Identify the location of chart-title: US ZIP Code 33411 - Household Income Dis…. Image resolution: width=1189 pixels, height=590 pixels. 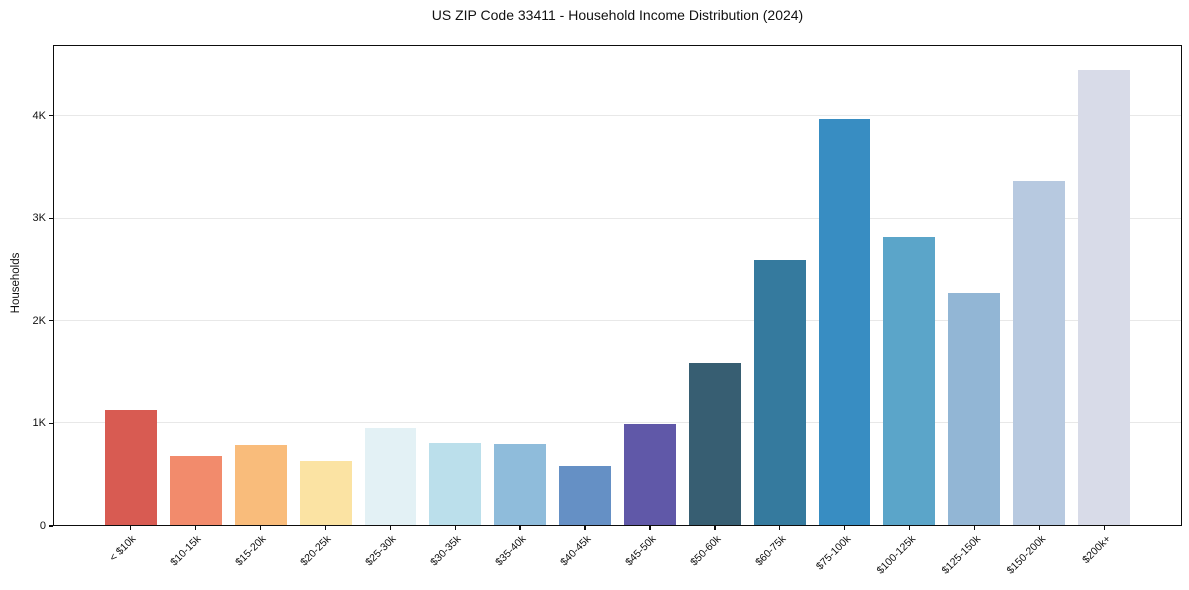
(617, 15).